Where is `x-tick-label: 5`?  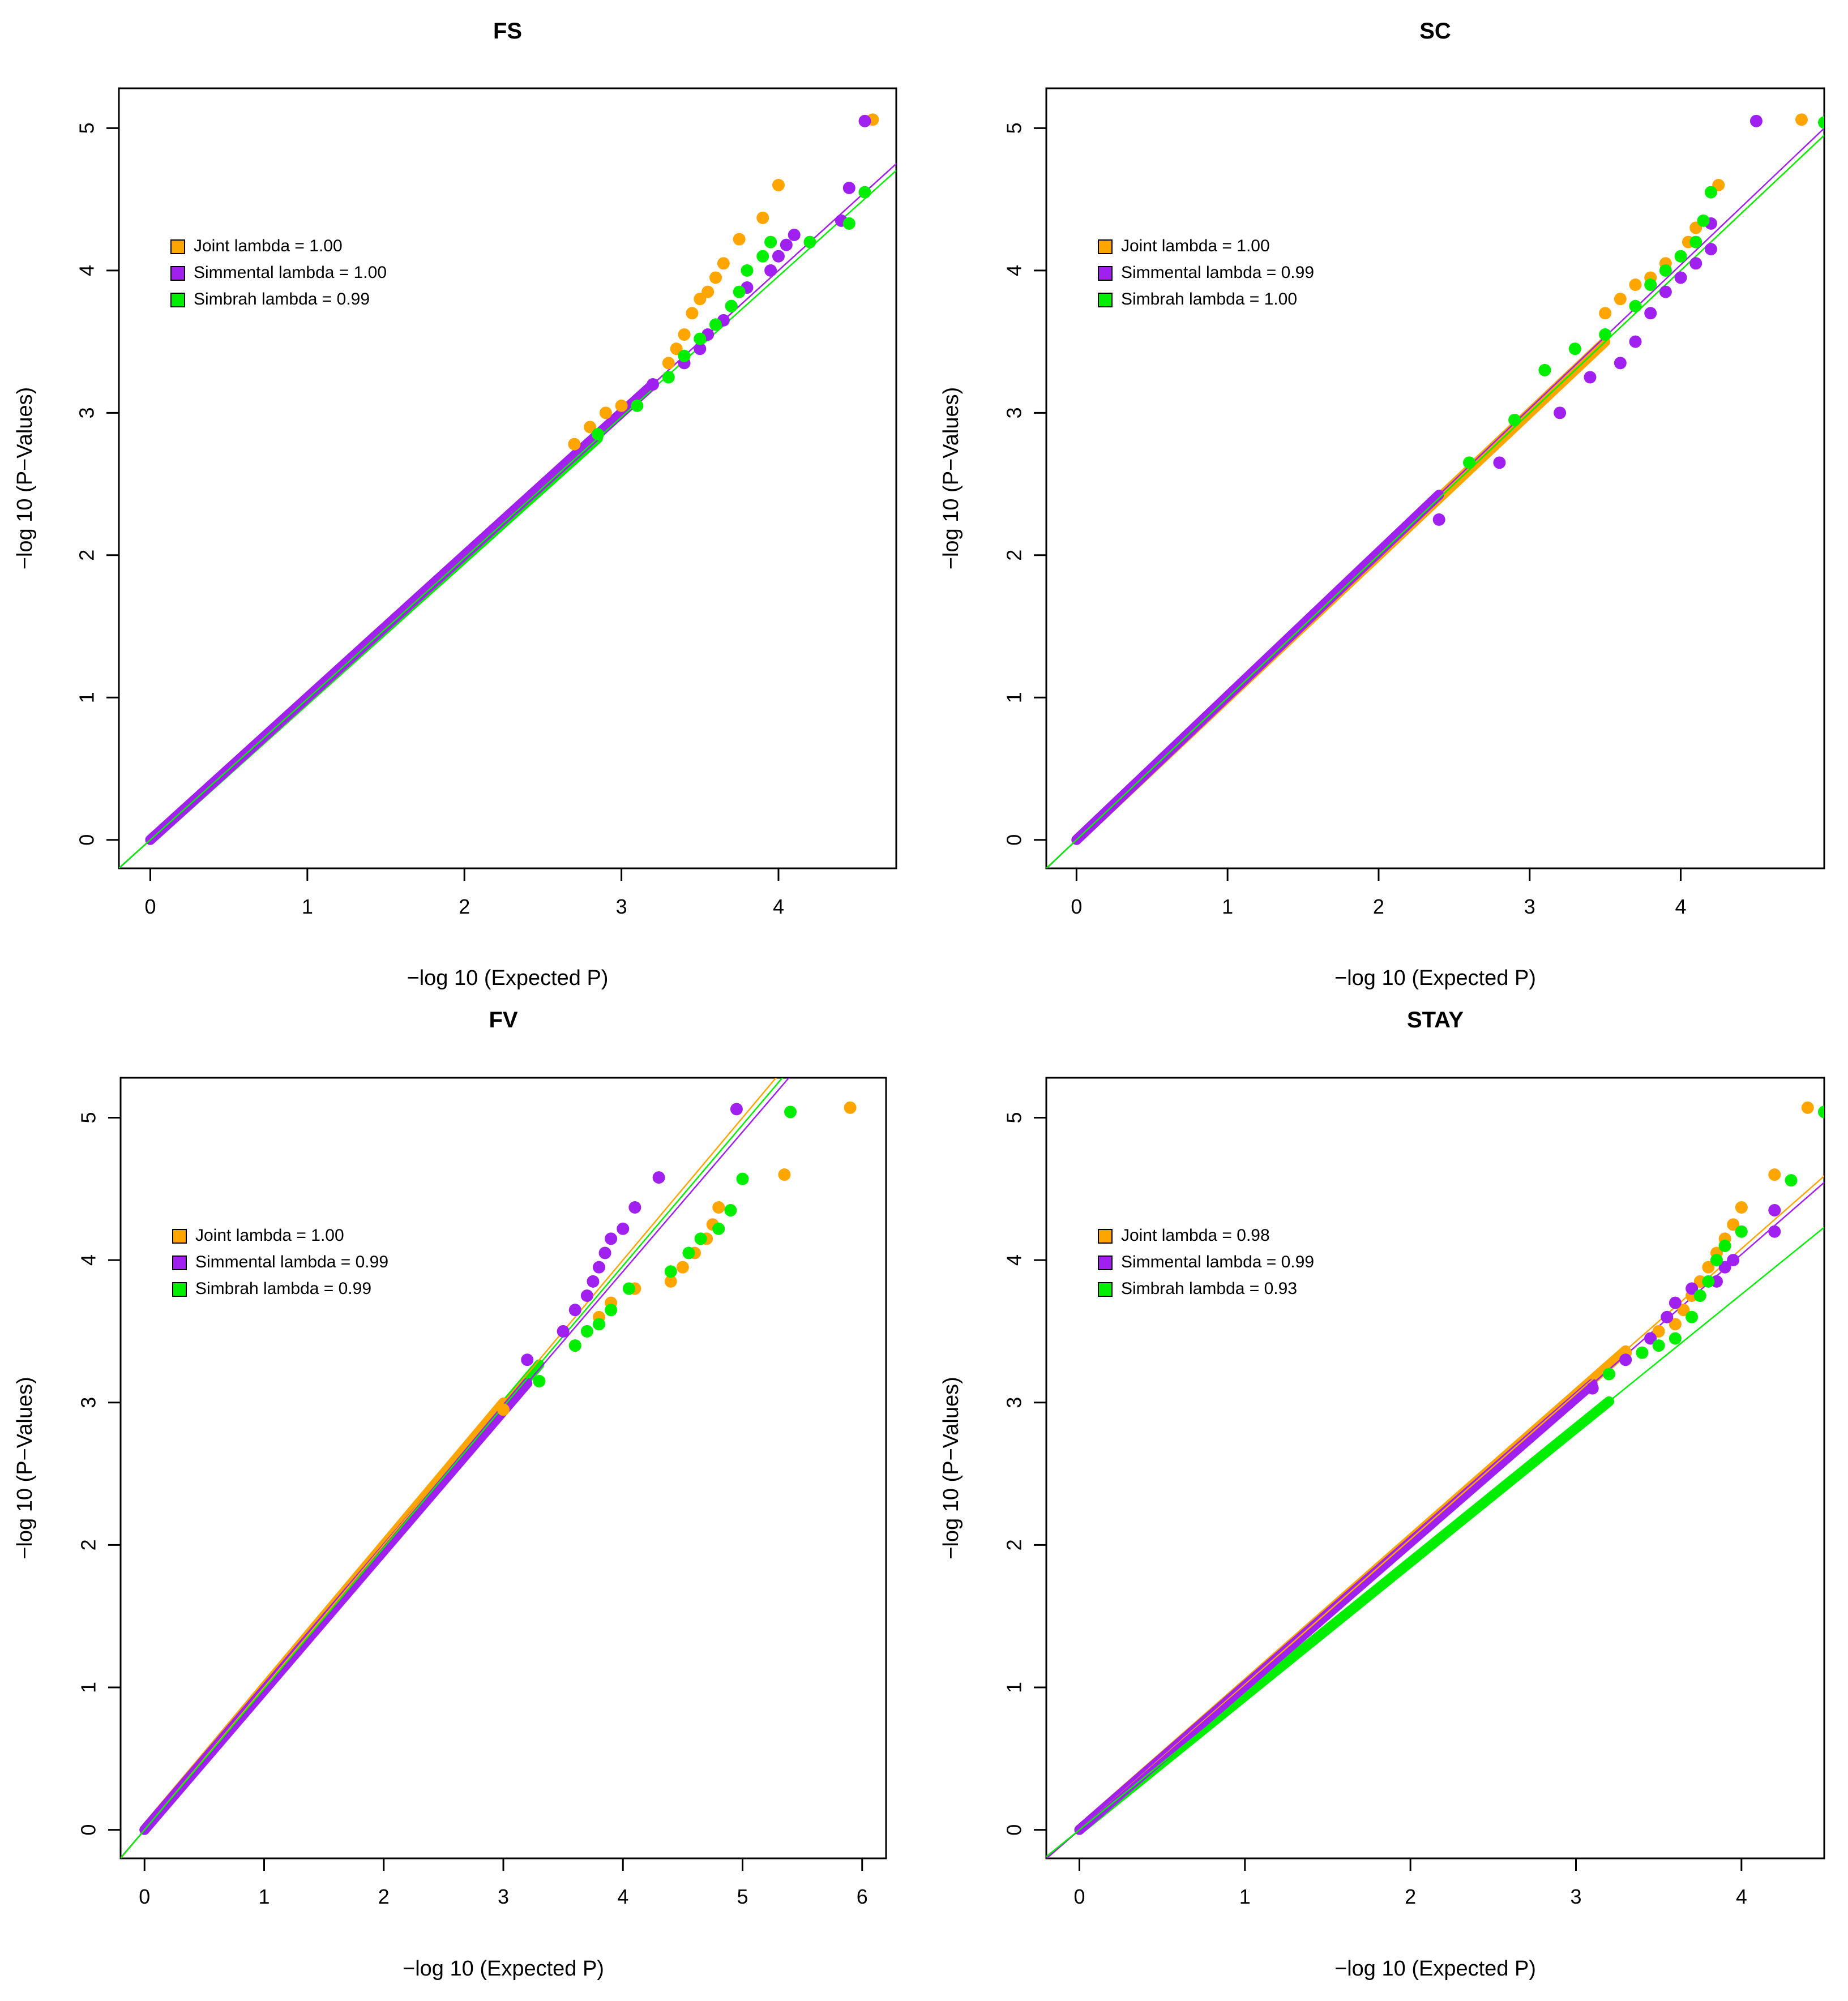
x-tick-label: 5 is located at coordinates (742, 1897).